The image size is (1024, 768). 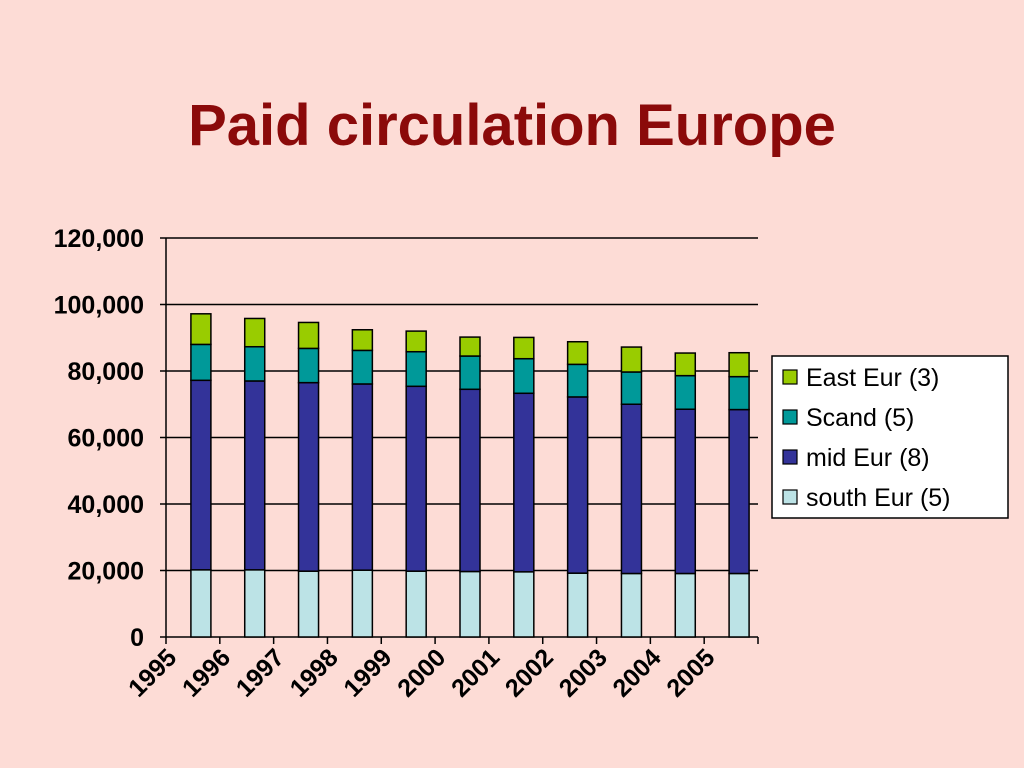 I want to click on legend-label: mid Eur (8), so click(x=868, y=458).